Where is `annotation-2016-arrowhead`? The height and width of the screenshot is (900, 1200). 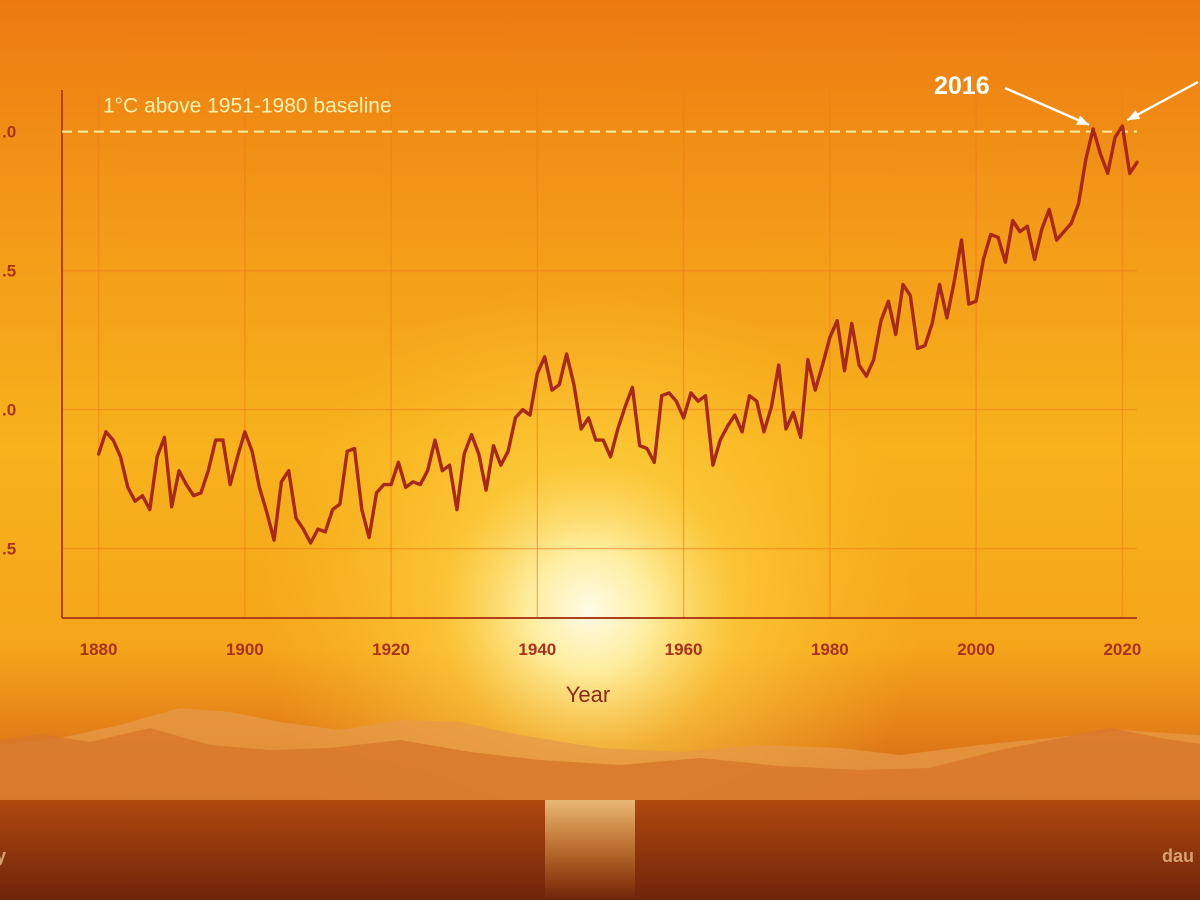
annotation-2016-arrowhead is located at coordinates (1083, 120).